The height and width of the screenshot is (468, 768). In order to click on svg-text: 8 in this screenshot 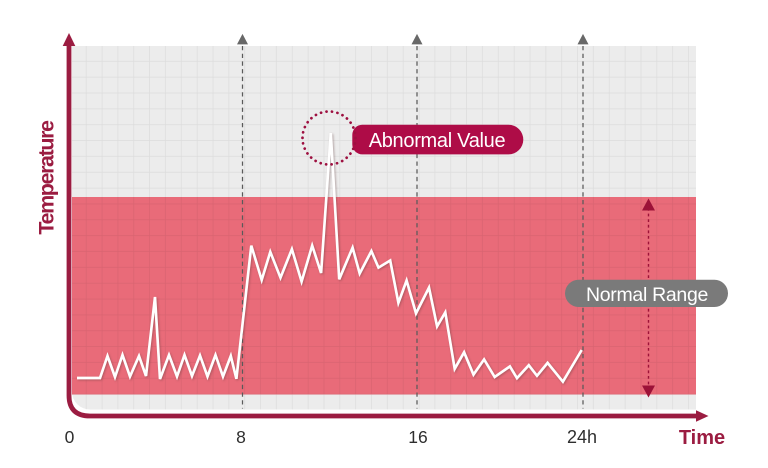, I will do `click(241, 437)`.